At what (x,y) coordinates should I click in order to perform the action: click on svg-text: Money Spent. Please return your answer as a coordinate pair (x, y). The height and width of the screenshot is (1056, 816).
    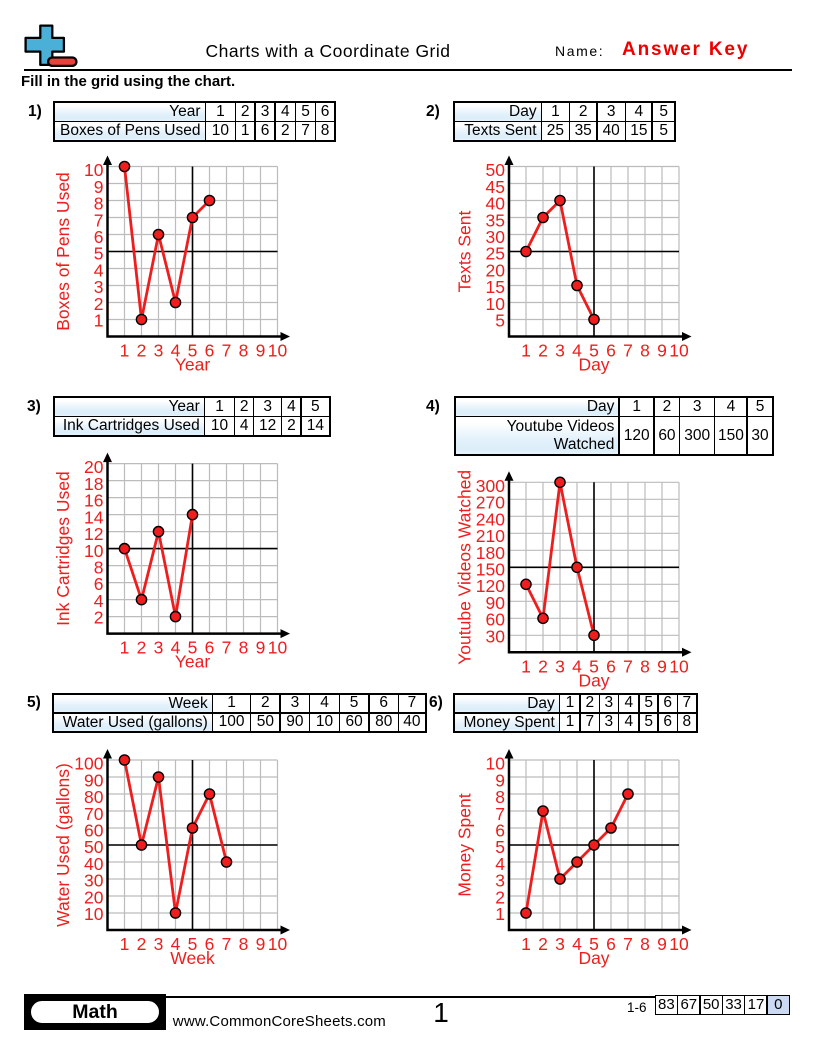
    Looking at the image, I should click on (465, 844).